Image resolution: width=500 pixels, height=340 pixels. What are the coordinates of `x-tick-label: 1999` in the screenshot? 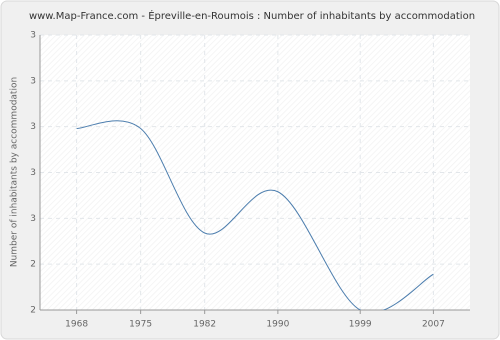 It's located at (360, 325).